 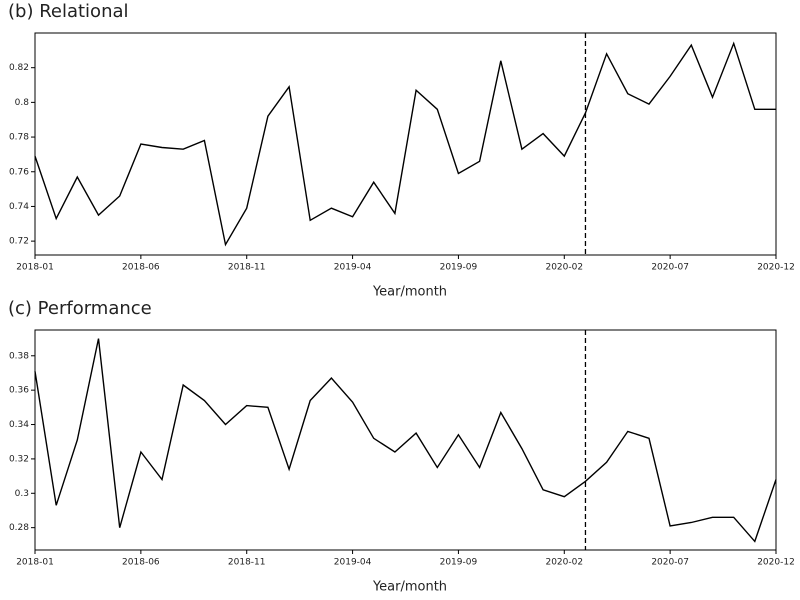 What do you see at coordinates (19, 459) in the screenshot?
I see `y-tick-label: 0.32` at bounding box center [19, 459].